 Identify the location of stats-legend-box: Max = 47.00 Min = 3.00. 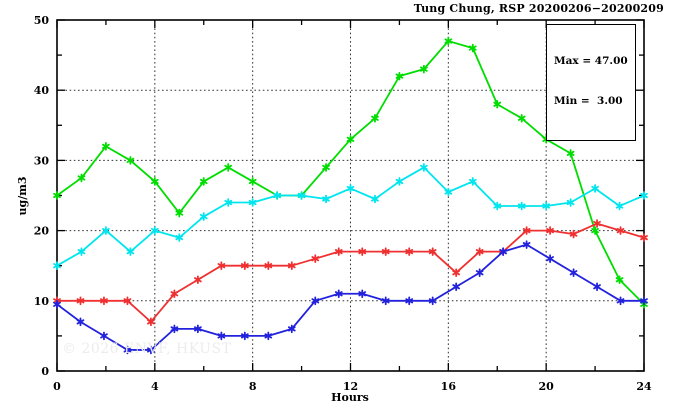
(591, 82).